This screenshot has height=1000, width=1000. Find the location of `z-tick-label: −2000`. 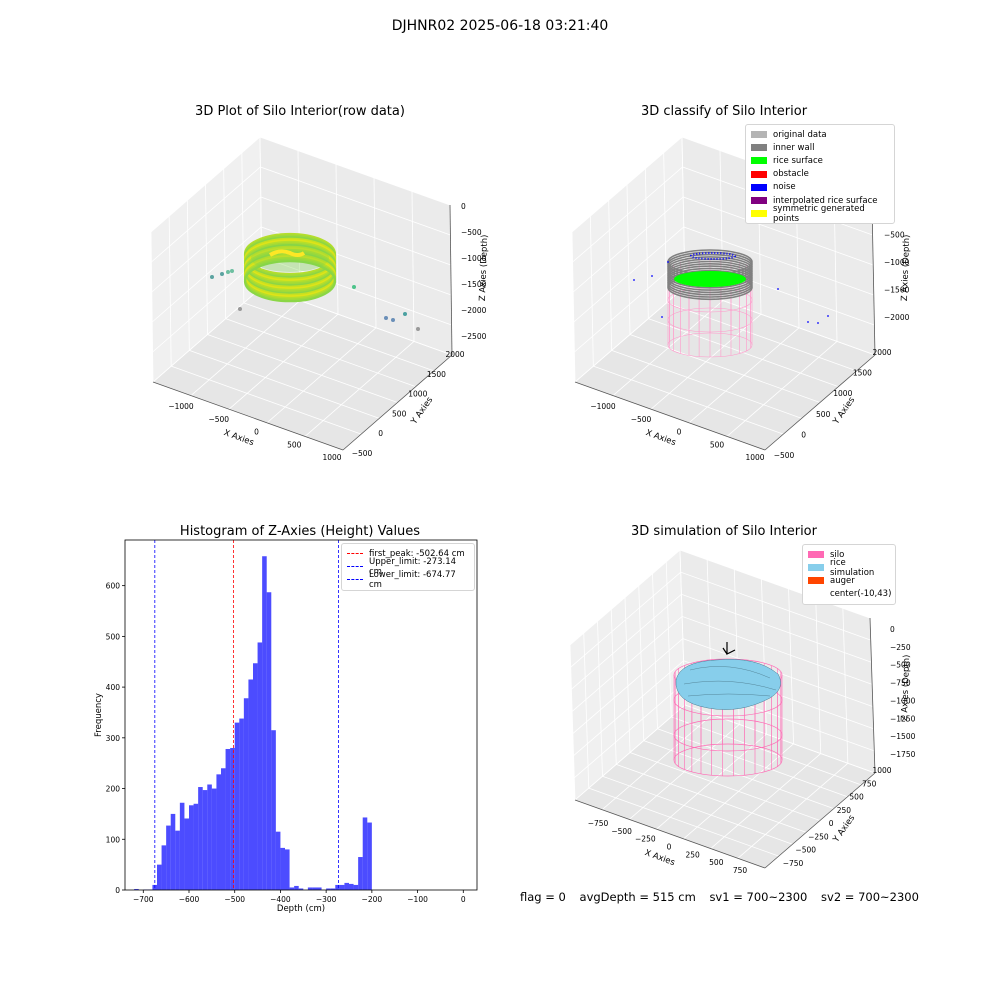

z-tick-label: −2000 is located at coordinates (474, 310).